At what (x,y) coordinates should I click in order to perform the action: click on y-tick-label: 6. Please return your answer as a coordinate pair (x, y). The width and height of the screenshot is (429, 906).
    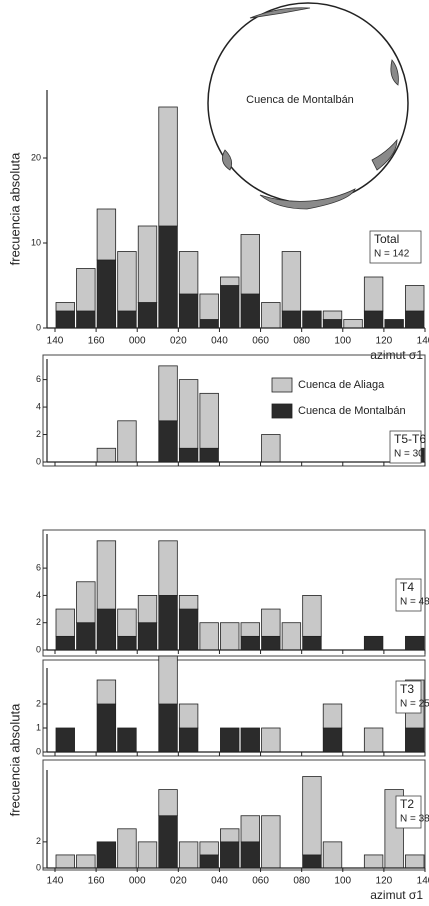
    Looking at the image, I should click on (38, 379).